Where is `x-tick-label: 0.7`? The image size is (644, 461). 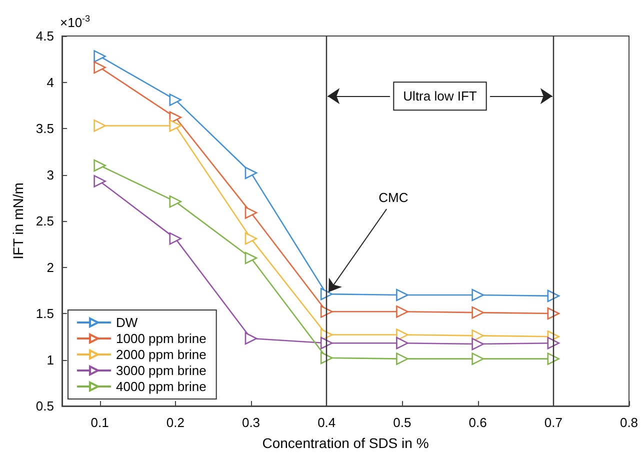 x-tick-label: 0.7 is located at coordinates (553, 422).